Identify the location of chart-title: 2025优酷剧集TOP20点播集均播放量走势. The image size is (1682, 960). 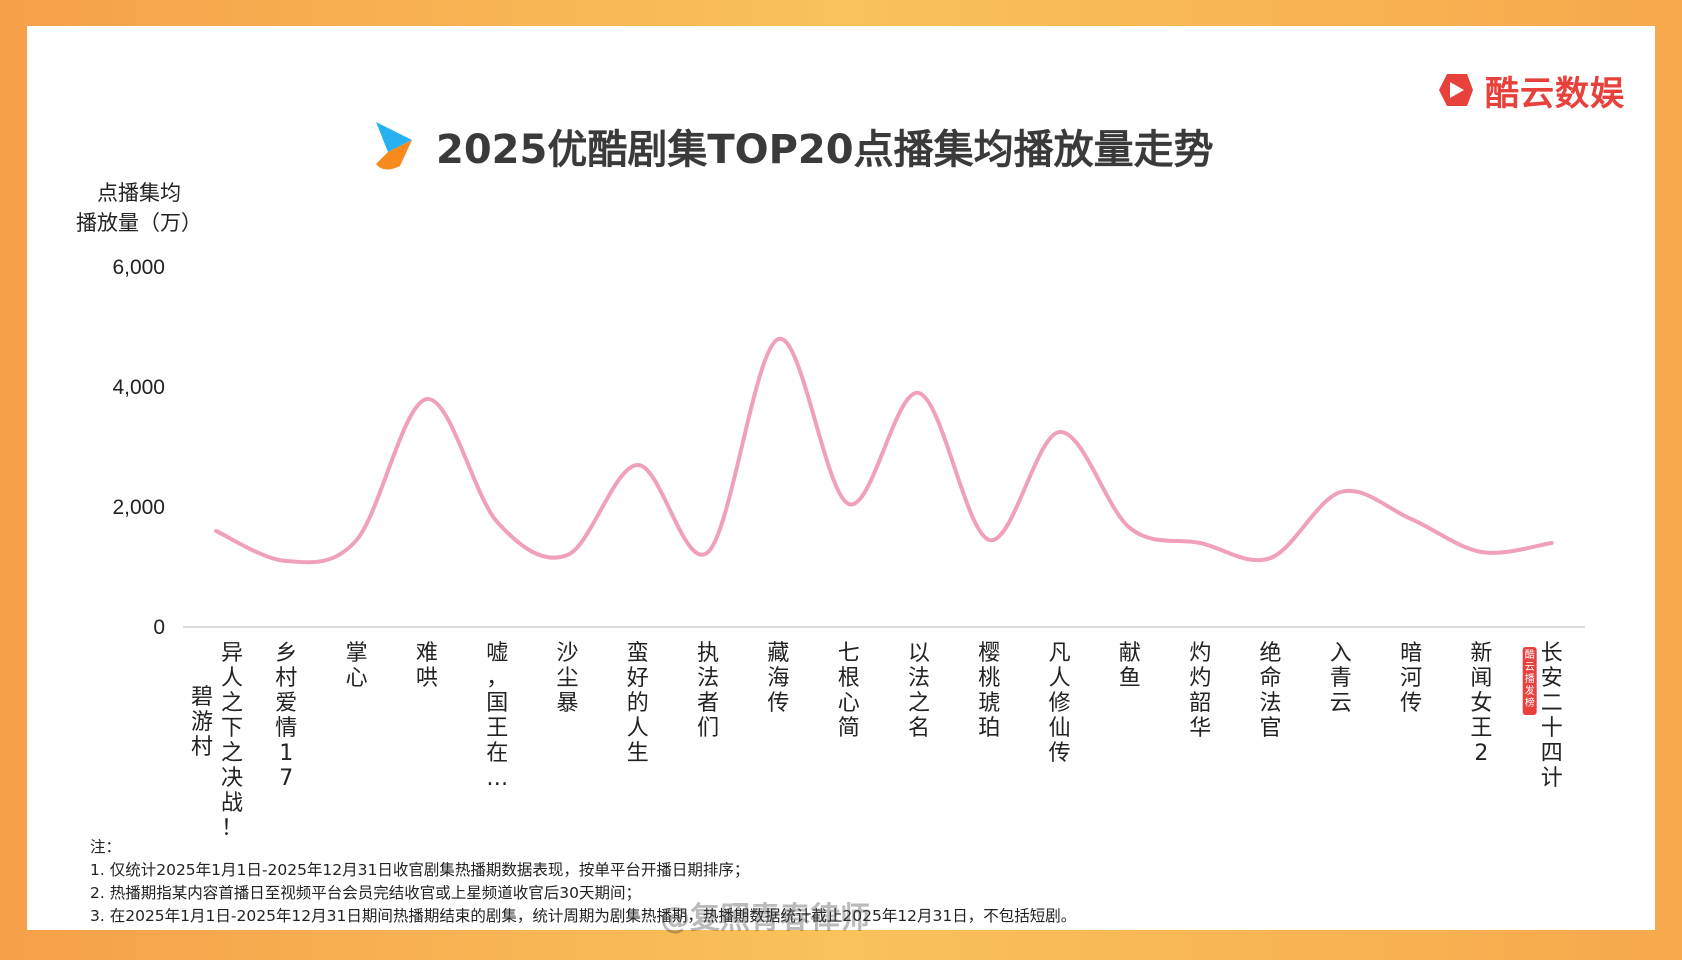
(825, 150).